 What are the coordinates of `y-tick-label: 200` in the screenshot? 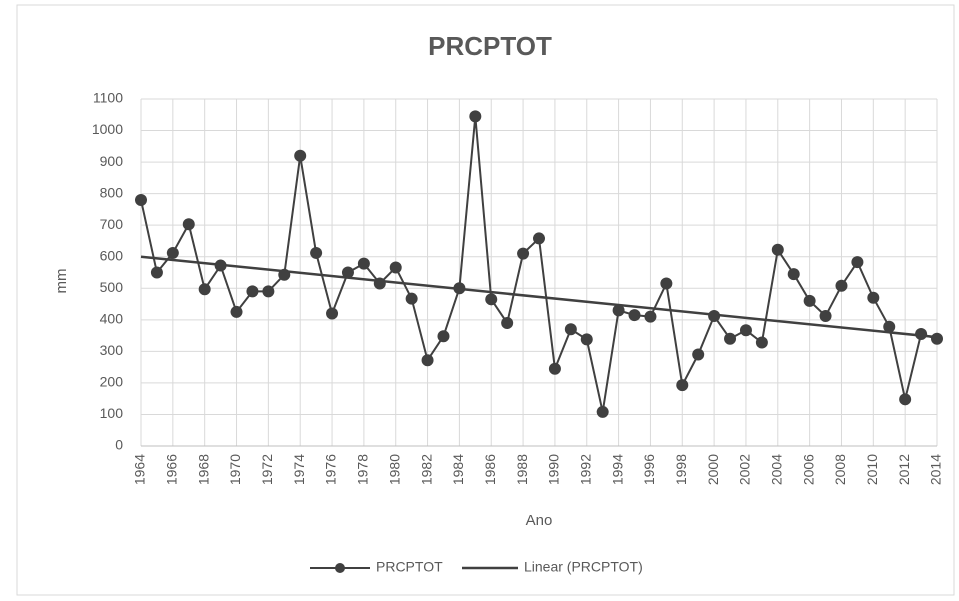 It's located at (112, 382).